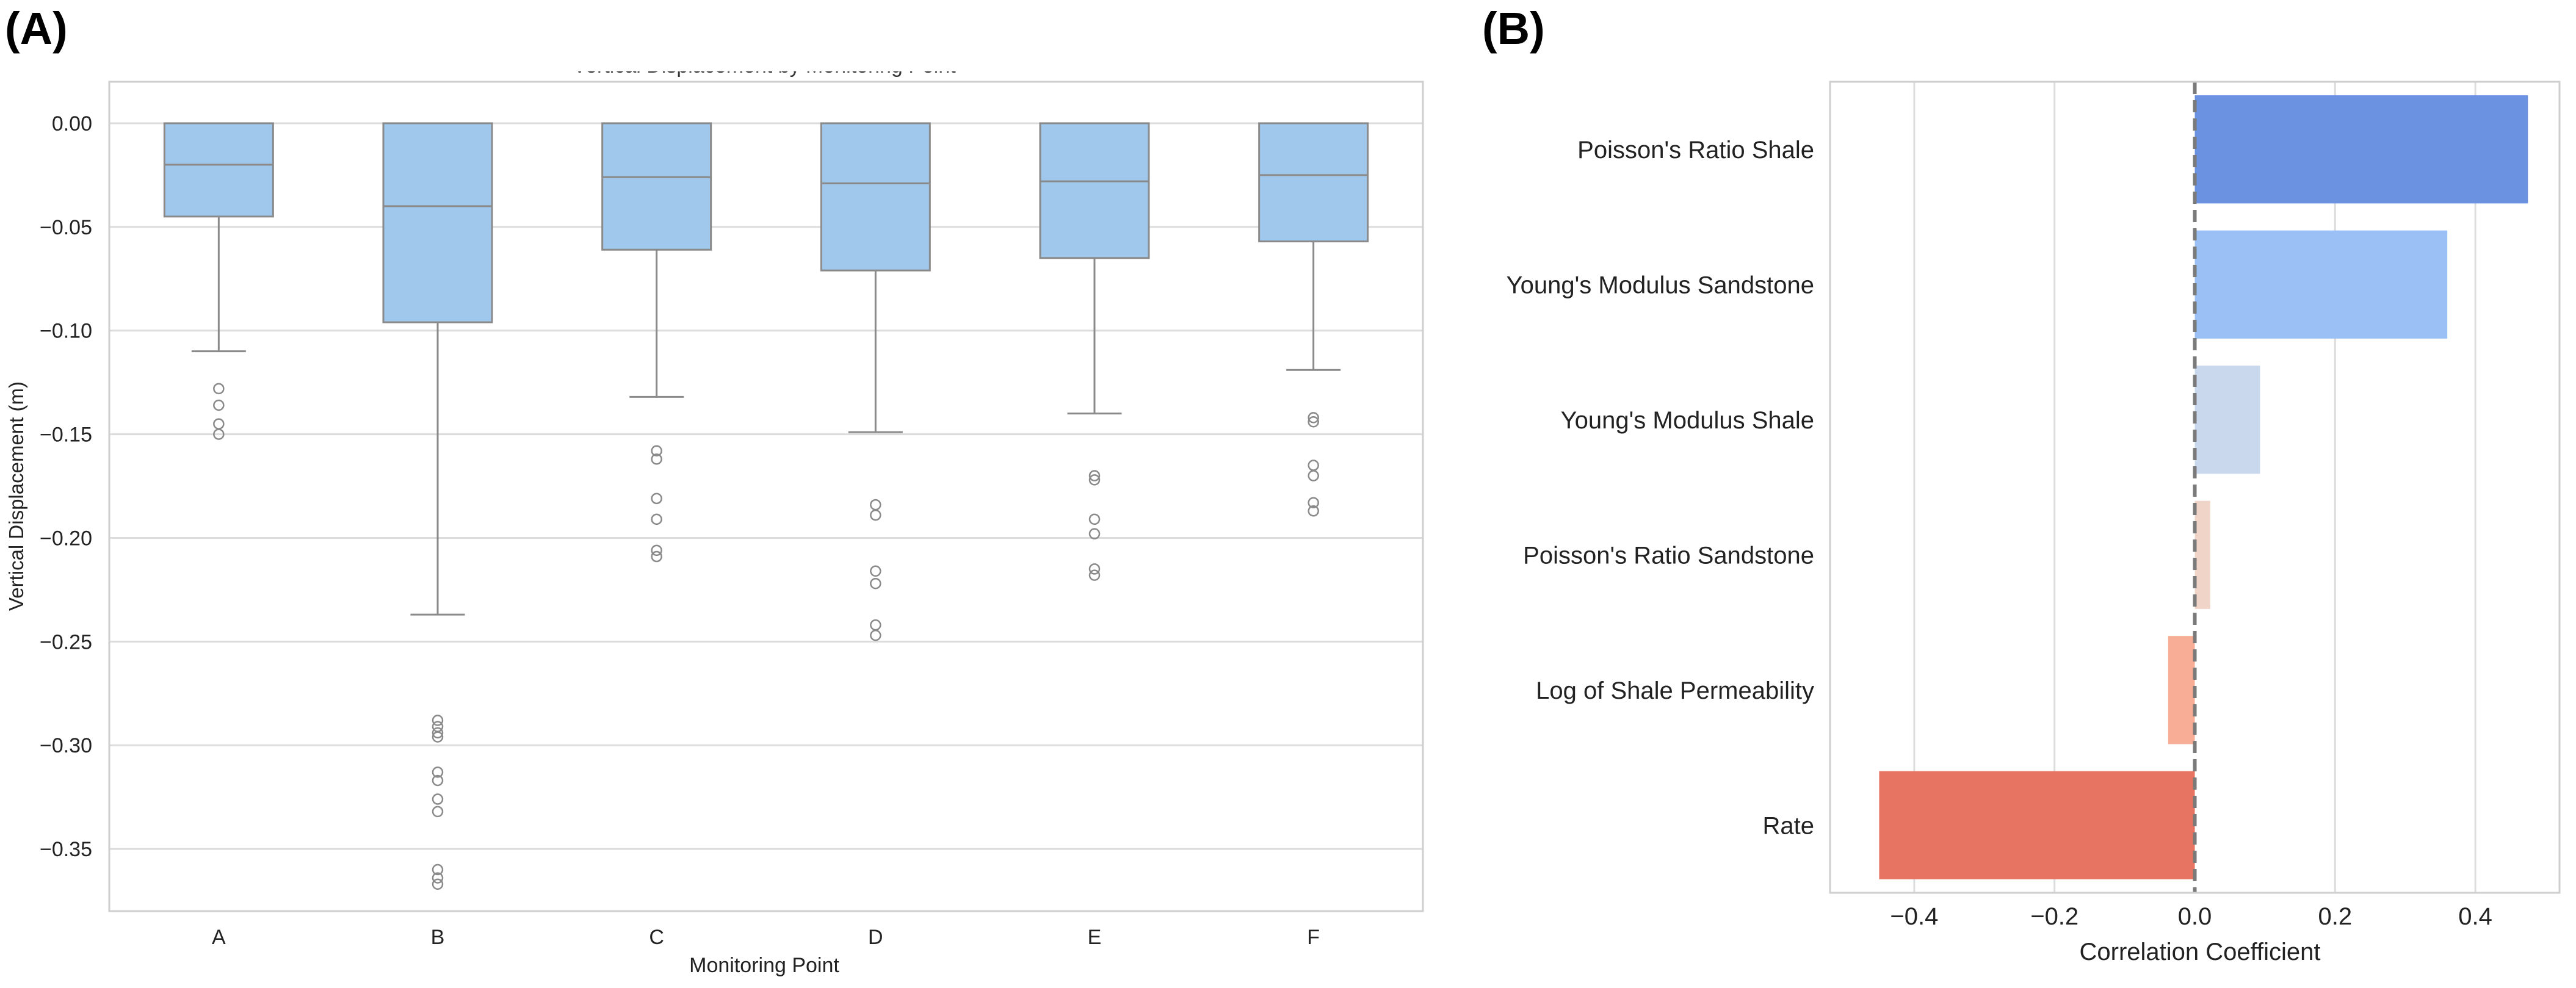 The image size is (2576, 988). What do you see at coordinates (66, 227) in the screenshot?
I see `y-tick-label: −0.05` at bounding box center [66, 227].